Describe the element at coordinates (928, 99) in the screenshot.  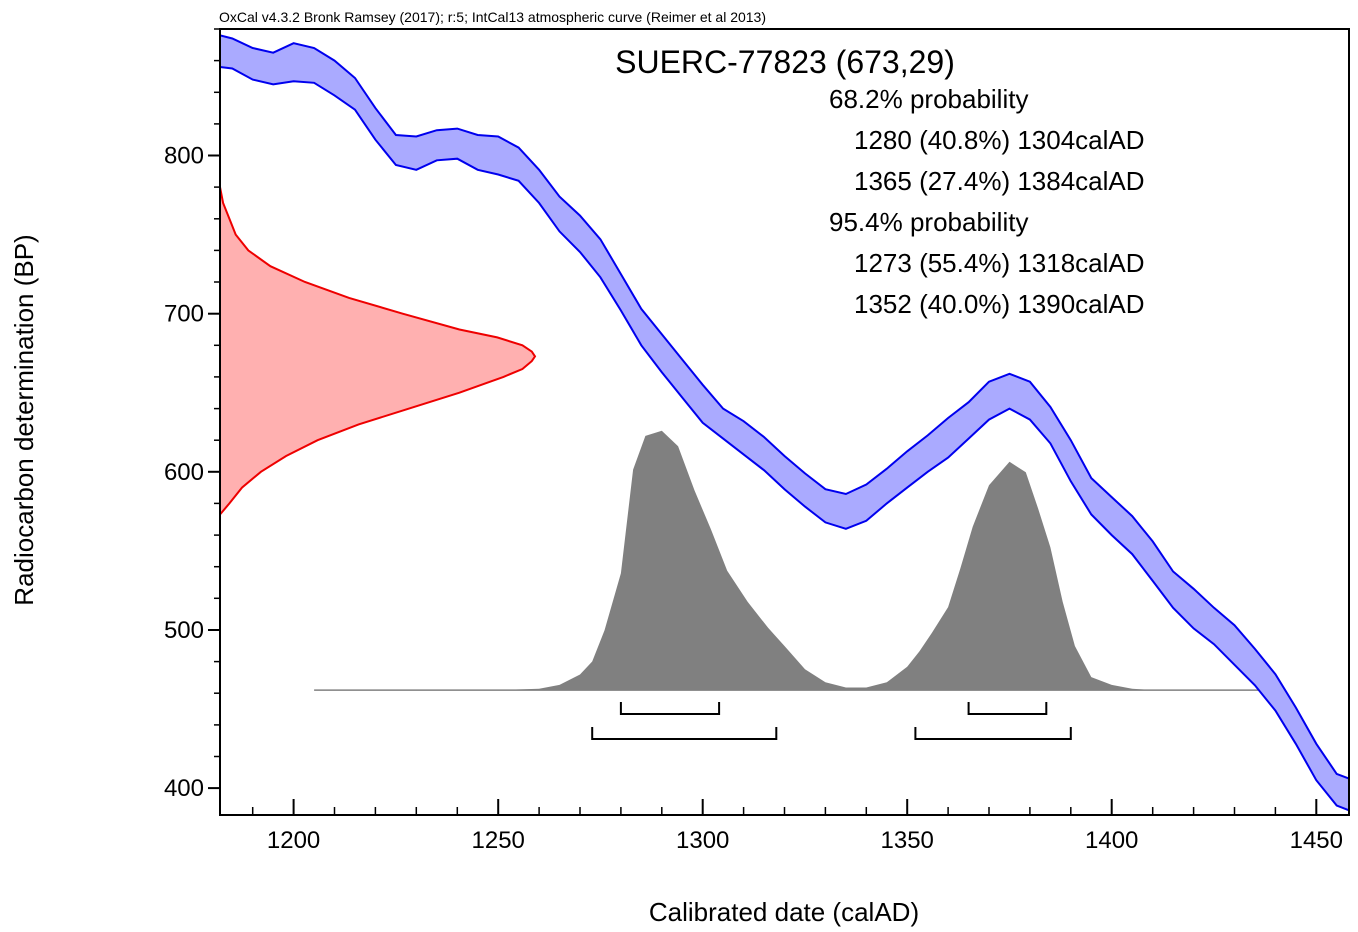
I see `prob-68-heading: 68.2% probability` at that location.